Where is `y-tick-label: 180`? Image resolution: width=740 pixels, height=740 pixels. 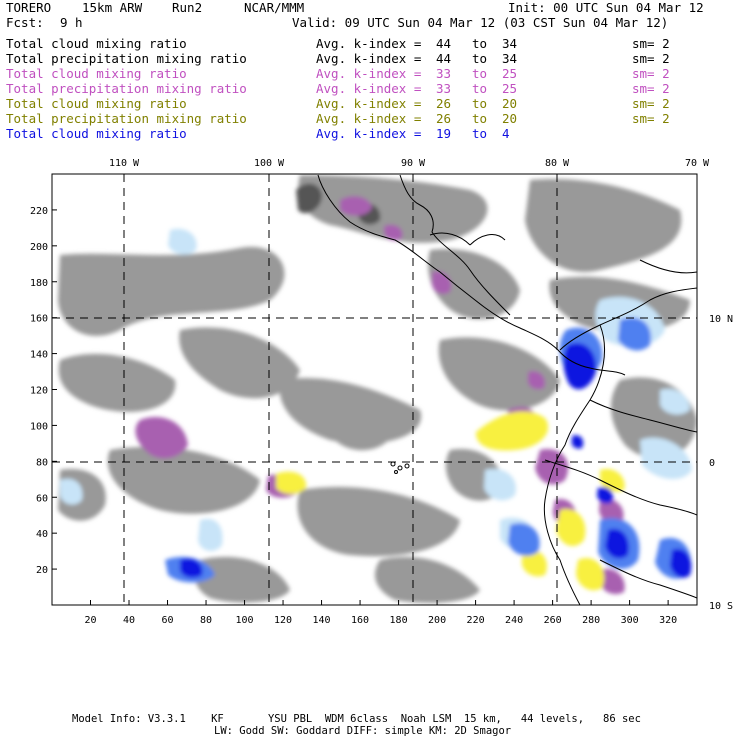
y-tick-label: 180 is located at coordinates (39, 283).